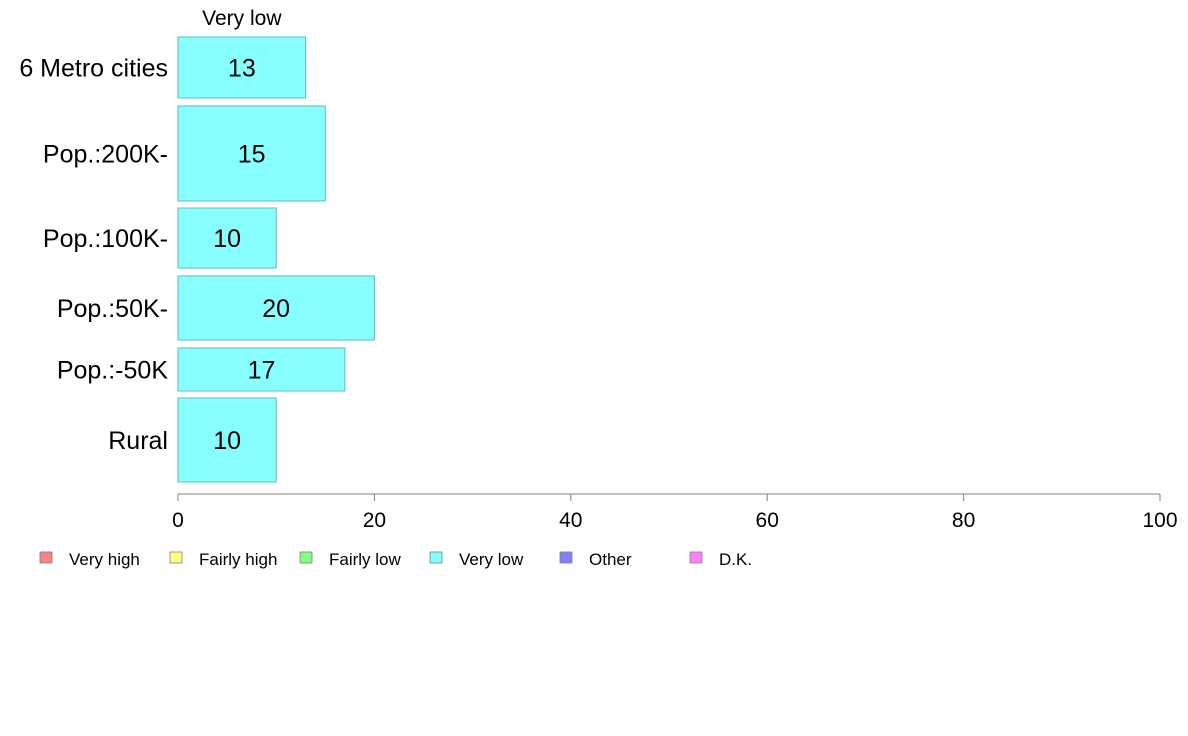 The image size is (1188, 736). What do you see at coordinates (112, 309) in the screenshot?
I see `category-label: Pop.:50K-` at bounding box center [112, 309].